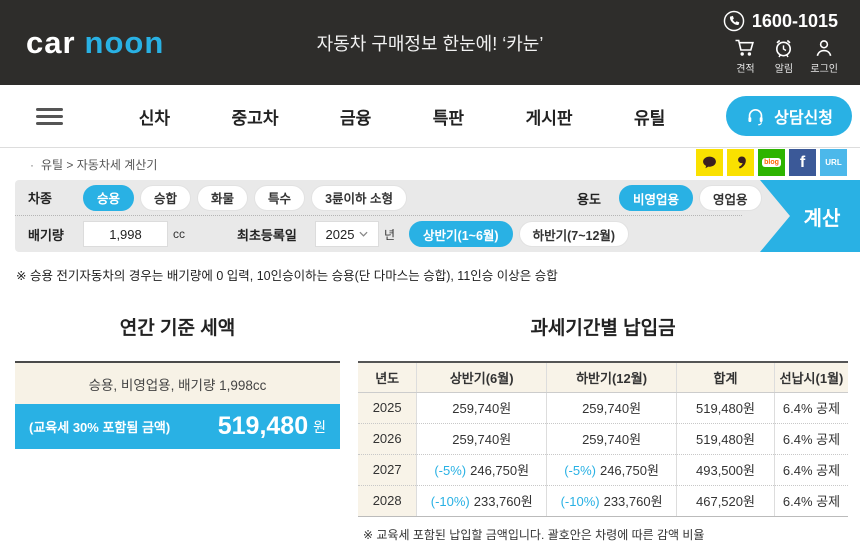  Describe the element at coordinates (355, 118) in the screenshot. I see `nav-item-finance: 금융` at that location.